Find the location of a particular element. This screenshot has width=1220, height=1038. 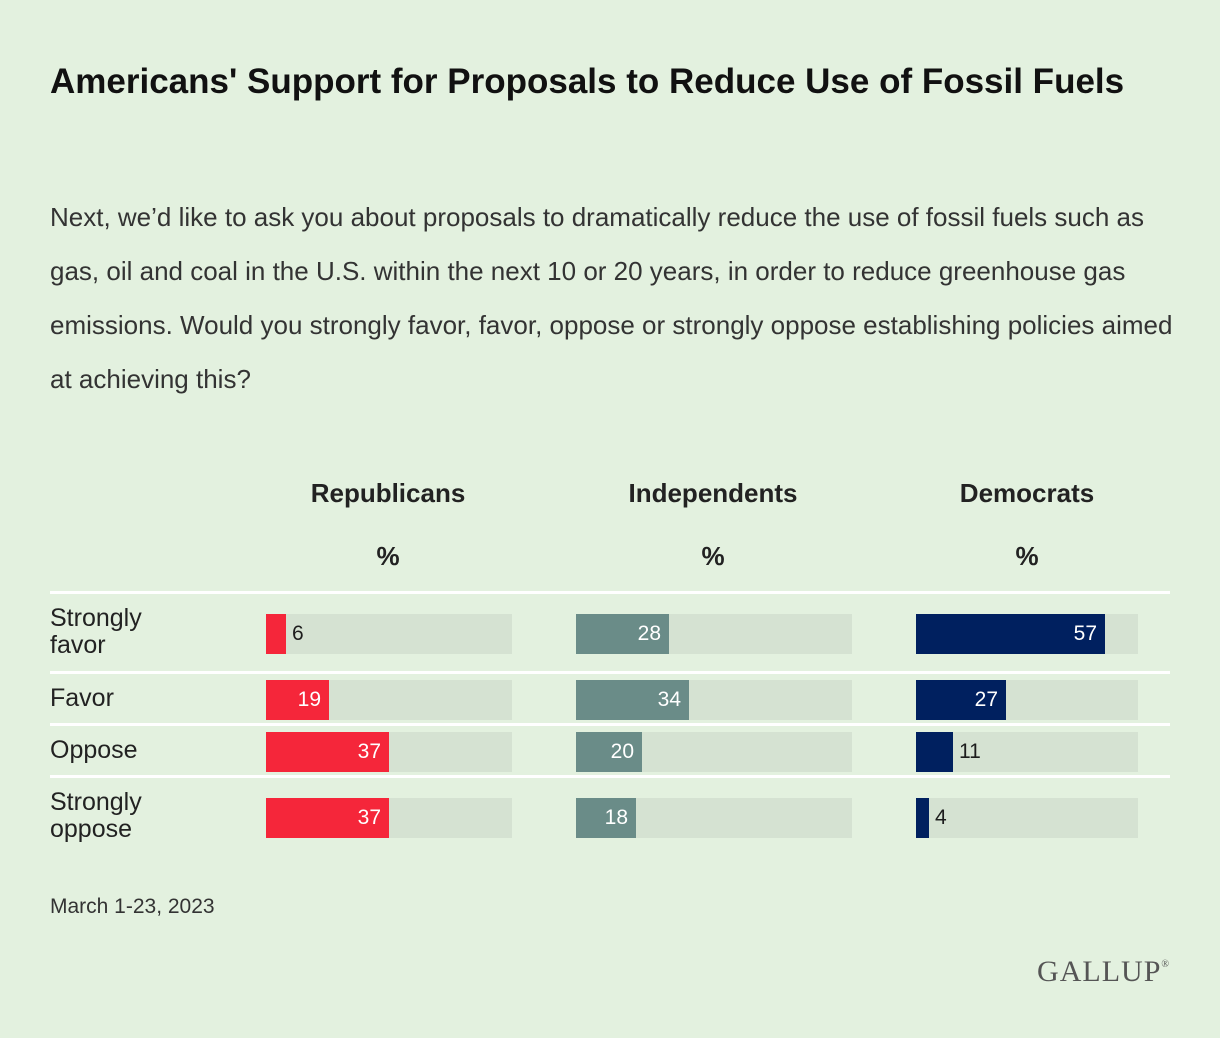

category-label-line: favor is located at coordinates (78, 645).